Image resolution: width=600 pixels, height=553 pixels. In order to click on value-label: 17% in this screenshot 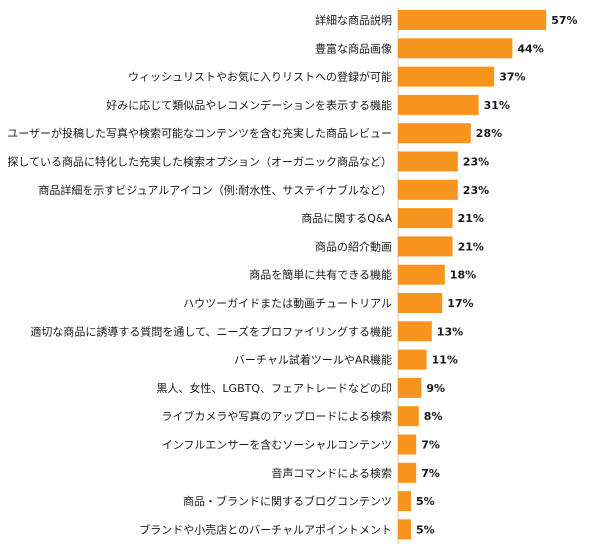, I will do `click(460, 303)`.